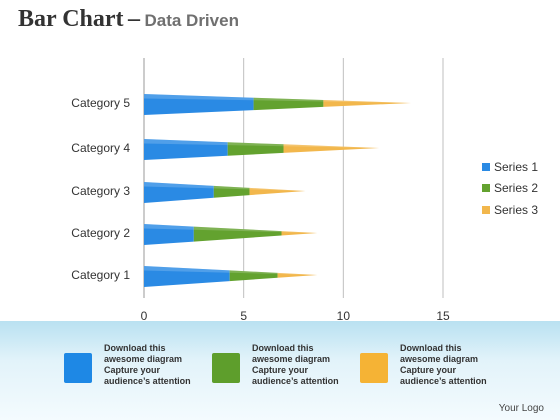 The image size is (560, 420). What do you see at coordinates (78, 368) in the screenshot?
I see `card-swatch-blue` at bounding box center [78, 368].